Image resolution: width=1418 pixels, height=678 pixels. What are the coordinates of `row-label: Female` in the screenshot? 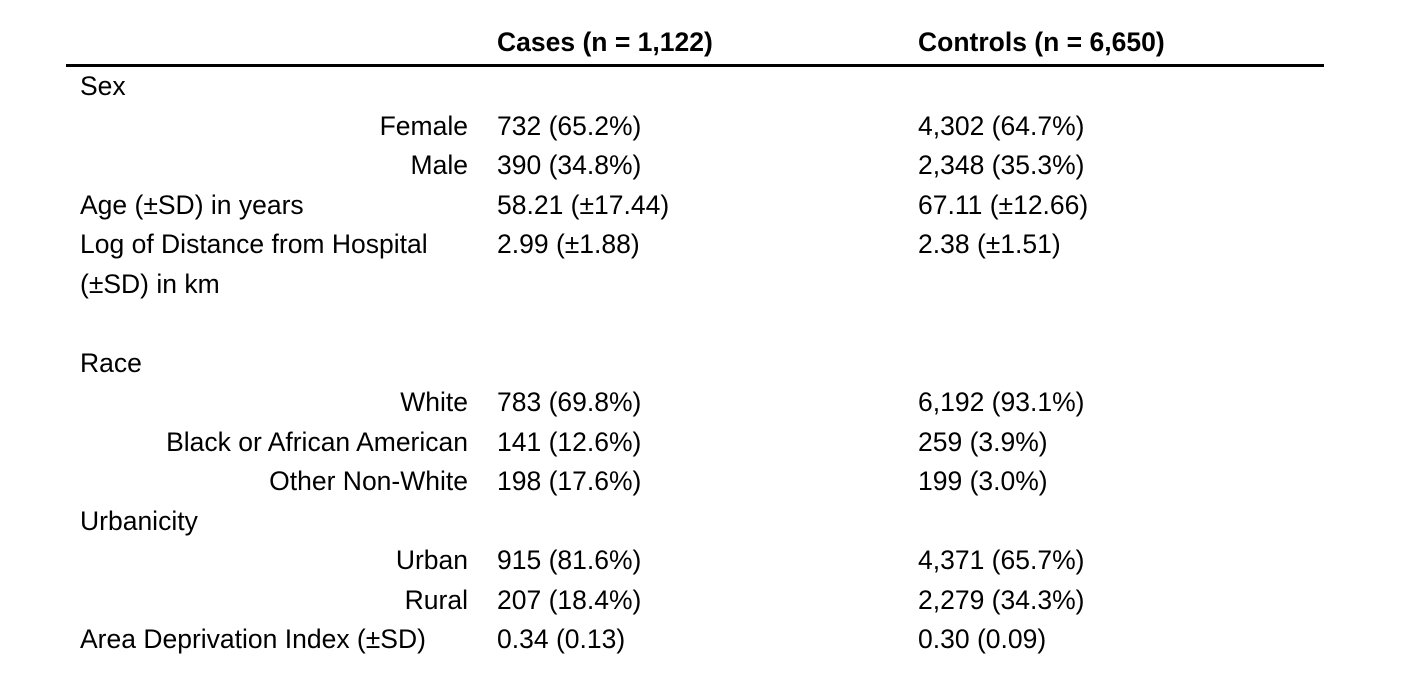 It's located at (423, 125).